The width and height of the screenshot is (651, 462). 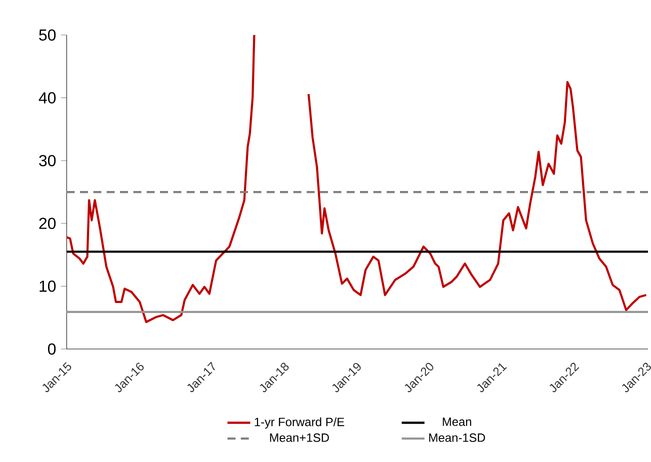 I want to click on y-tick-label: 30, so click(x=47, y=160).